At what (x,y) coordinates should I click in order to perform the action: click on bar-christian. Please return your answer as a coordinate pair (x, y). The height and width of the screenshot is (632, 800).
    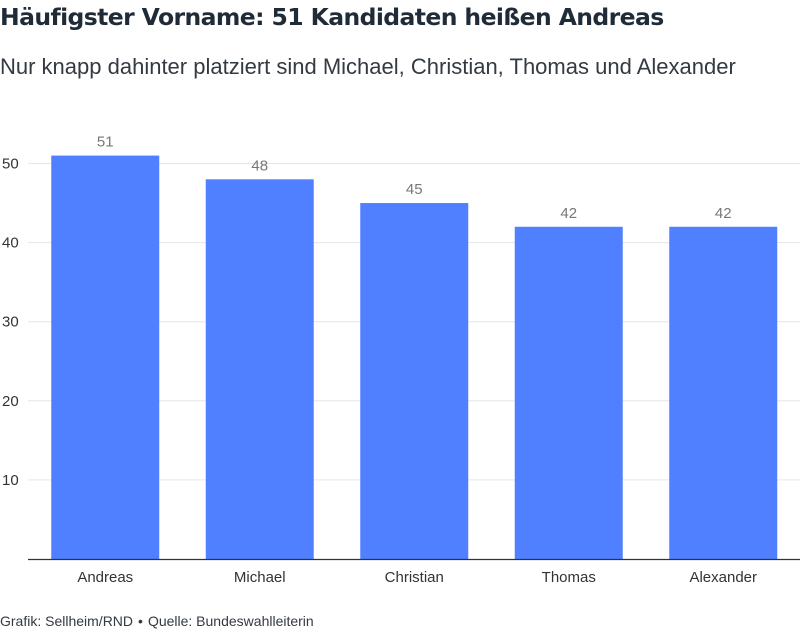
    Looking at the image, I should click on (414, 381).